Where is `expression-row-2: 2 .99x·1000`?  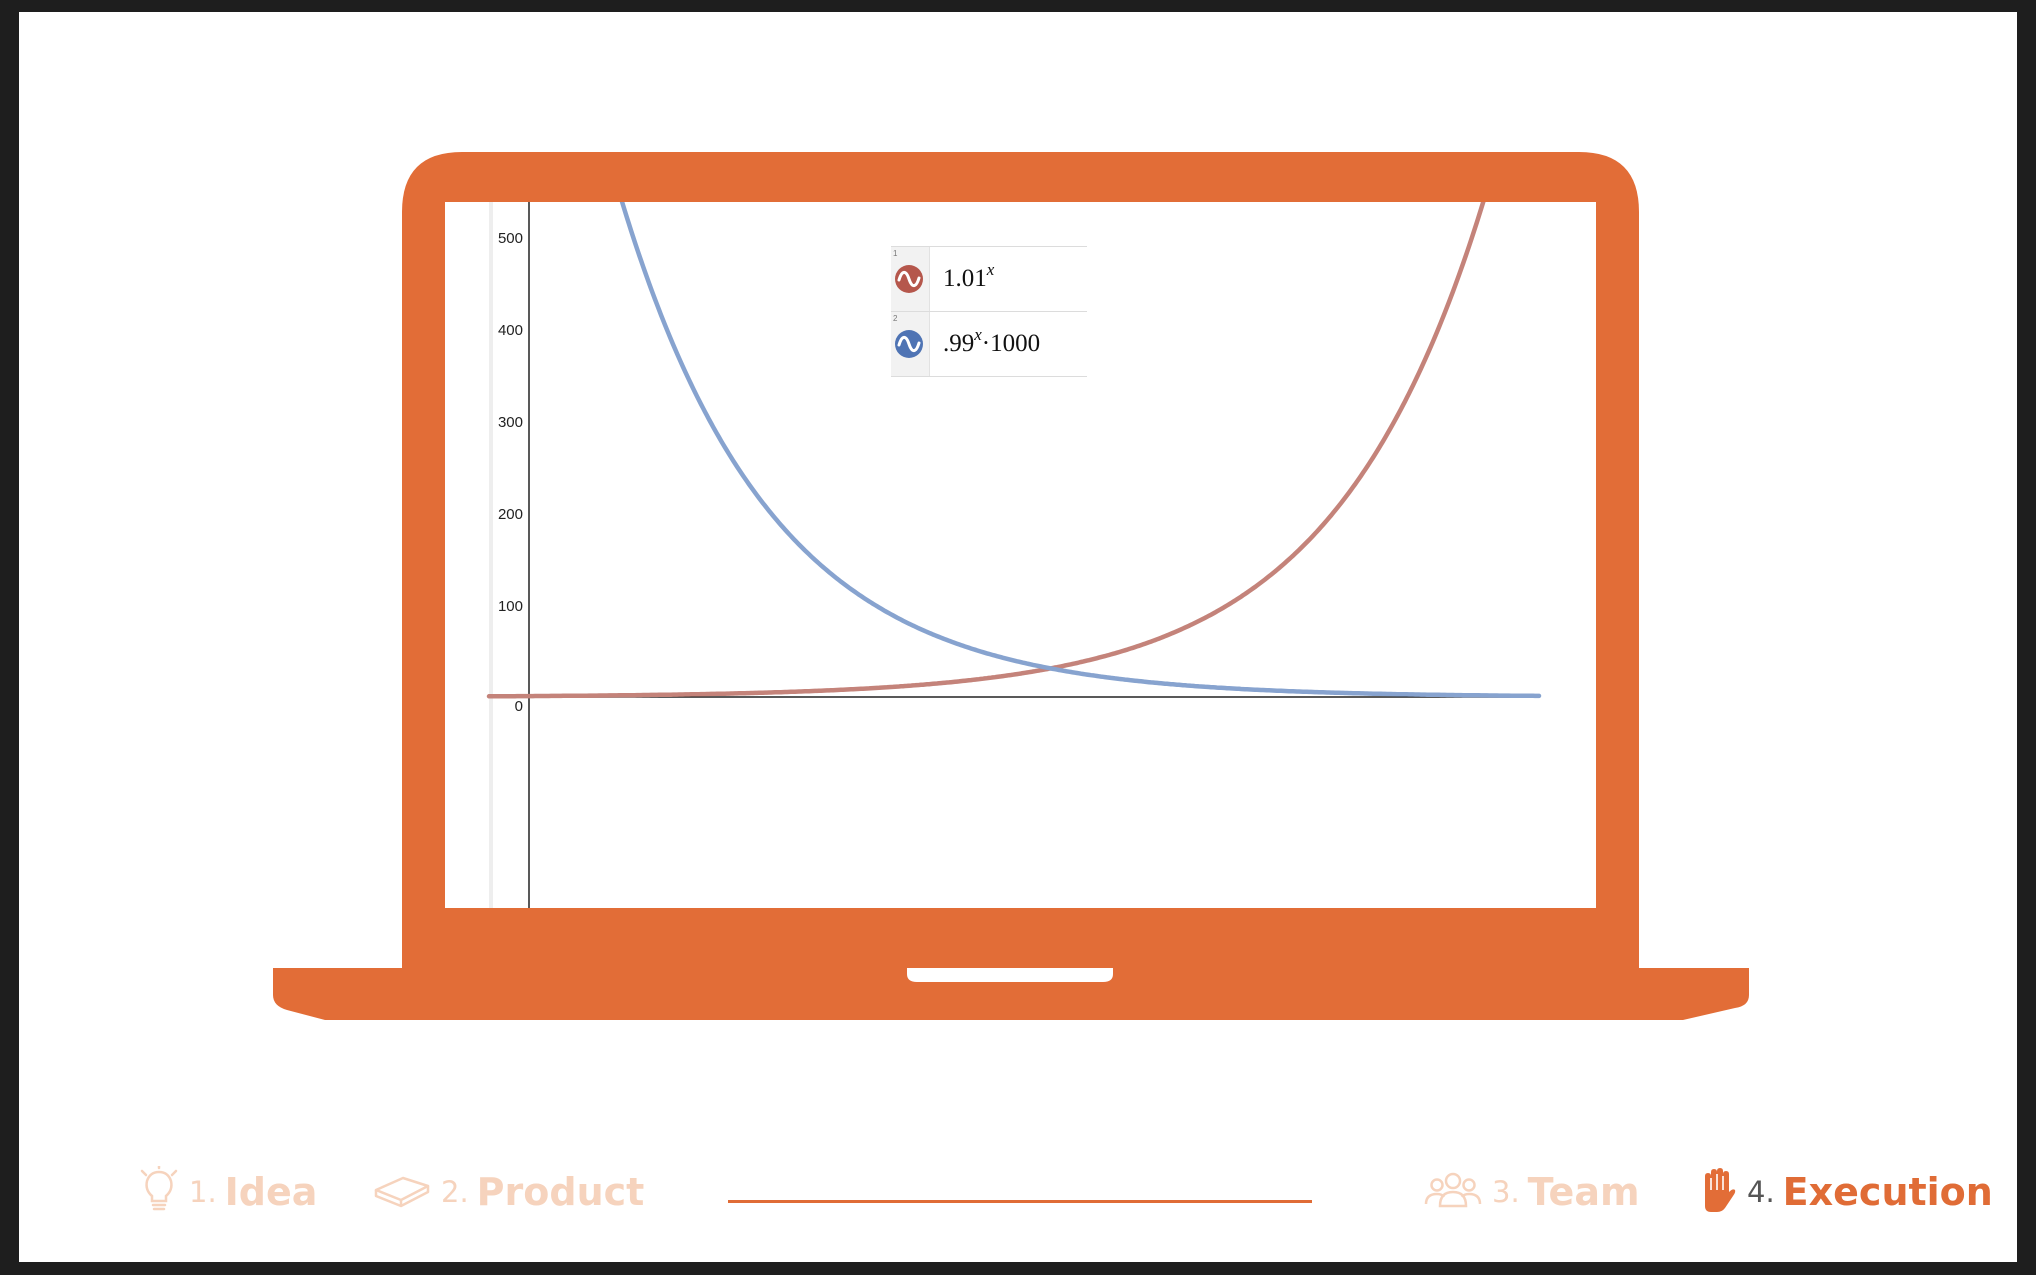
expression-row-2: 2 .99x·1000 is located at coordinates (989, 344).